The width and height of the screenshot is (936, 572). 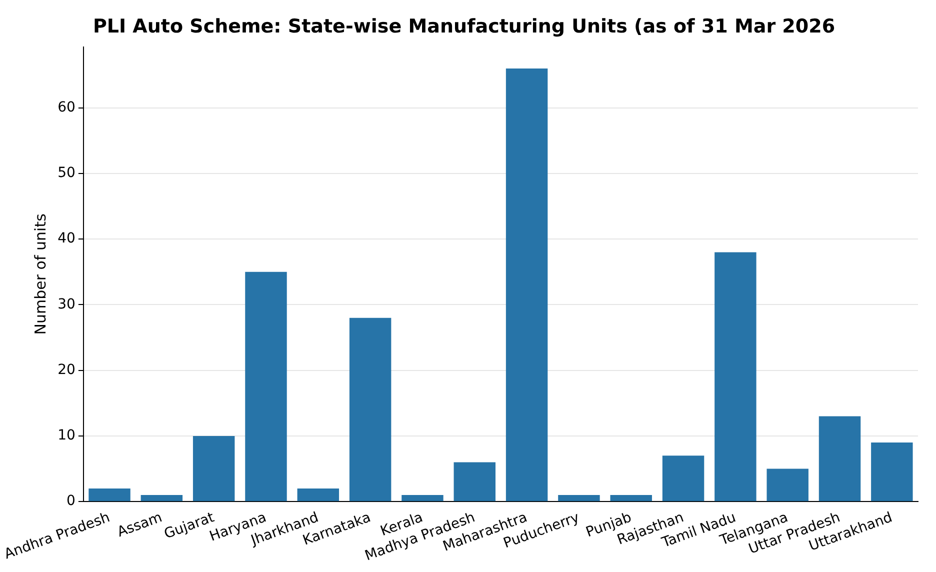 What do you see at coordinates (67, 173) in the screenshot?
I see `y-tick-label: 50` at bounding box center [67, 173].